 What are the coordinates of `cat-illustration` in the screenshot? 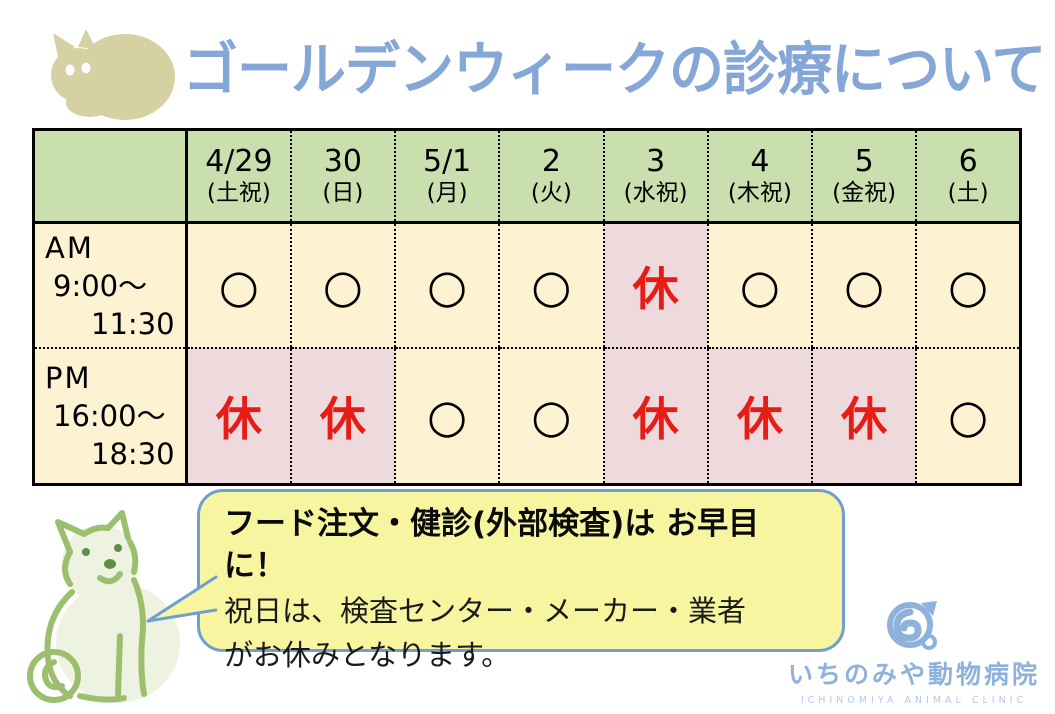 It's located at (113, 74).